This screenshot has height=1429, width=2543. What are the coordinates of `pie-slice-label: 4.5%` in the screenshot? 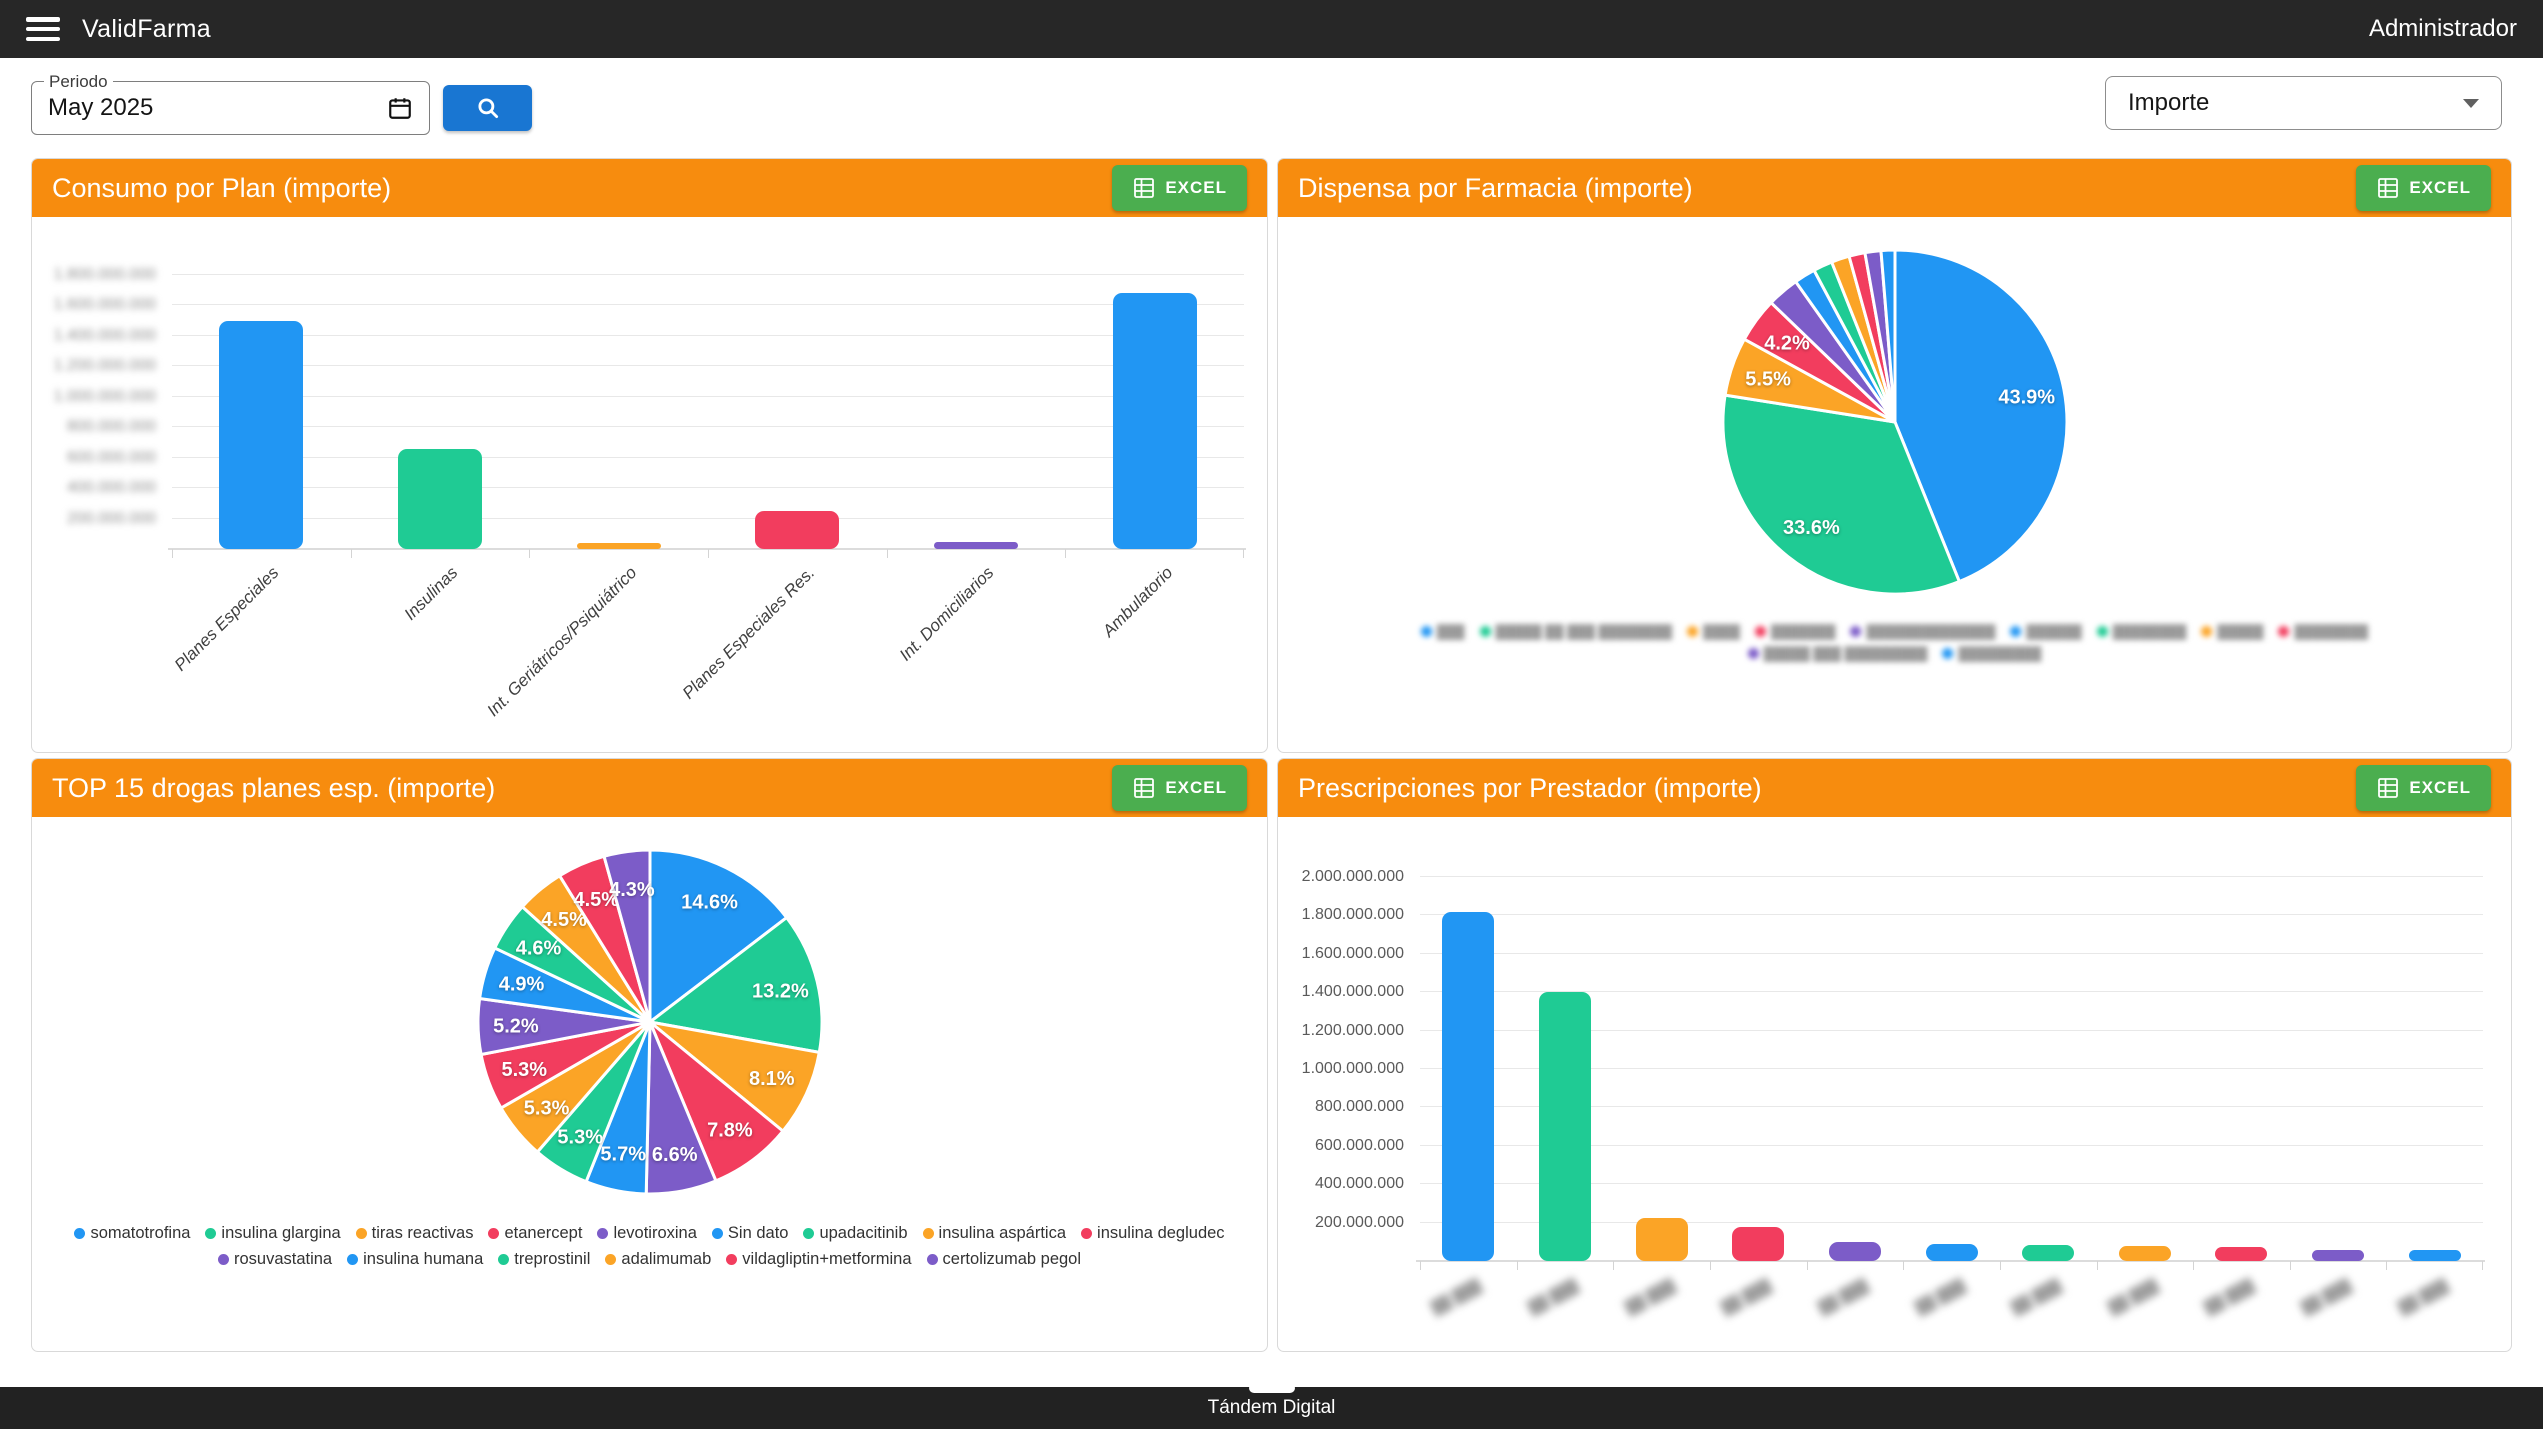 It's located at (596, 900).